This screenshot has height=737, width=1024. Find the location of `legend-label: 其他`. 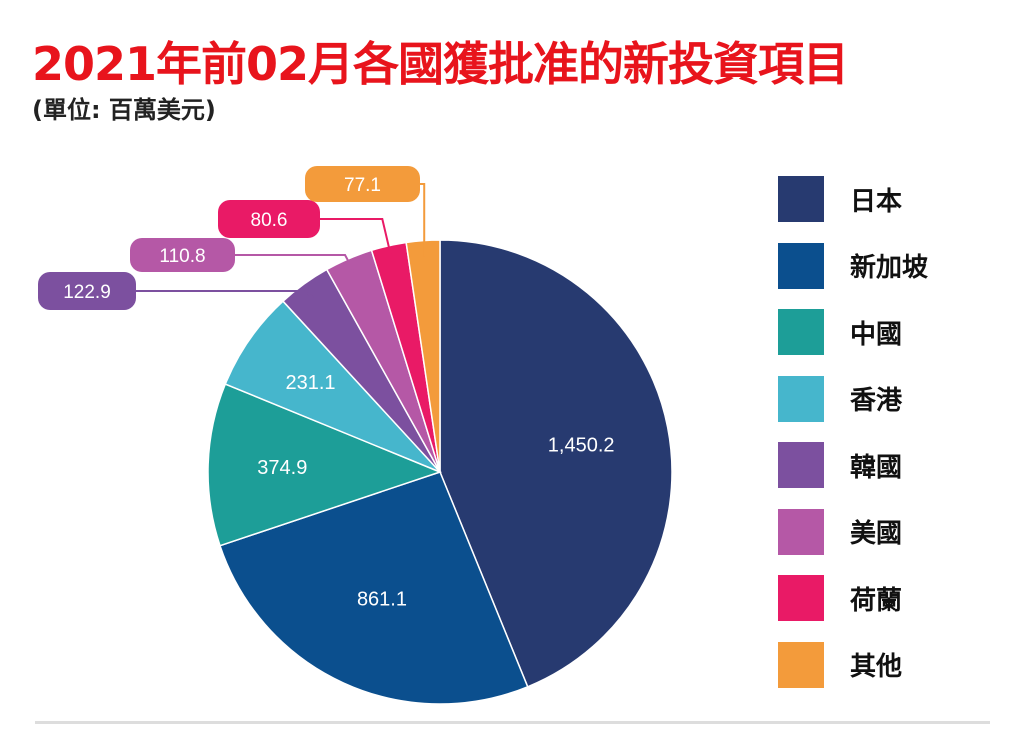

legend-label: 其他 is located at coordinates (876, 667).